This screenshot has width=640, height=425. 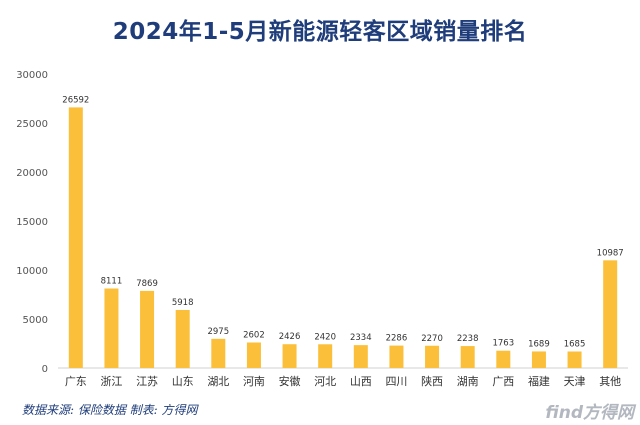 I want to click on data-label: 2975, so click(x=218, y=332).